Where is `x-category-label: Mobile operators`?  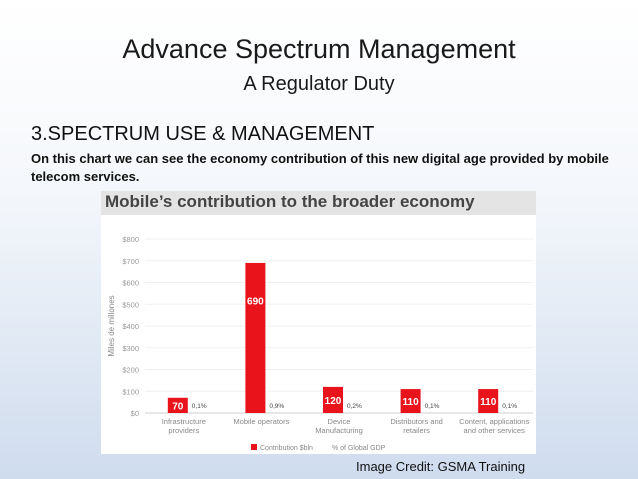
x-category-label: Mobile operators is located at coordinates (261, 421).